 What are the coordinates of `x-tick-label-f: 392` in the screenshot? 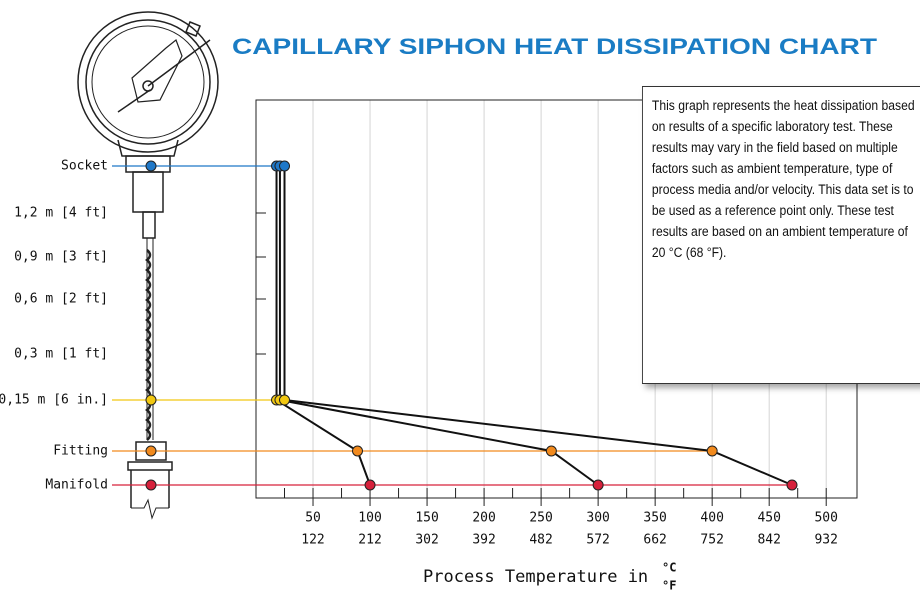 It's located at (483, 540).